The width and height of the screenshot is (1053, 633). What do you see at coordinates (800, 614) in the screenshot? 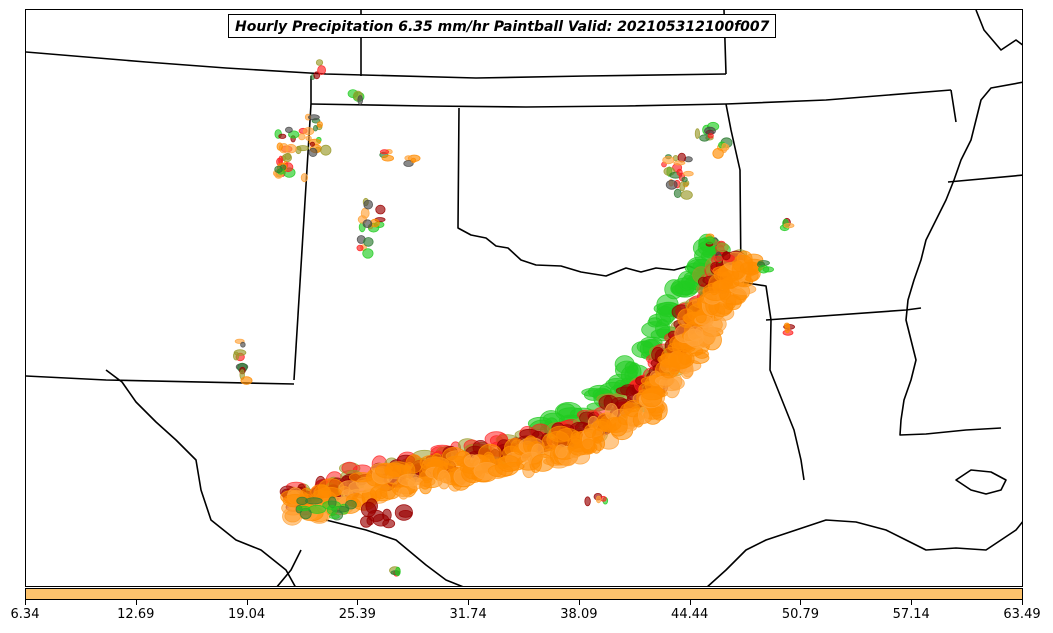
I see `colorbar-tick-label: 50.79` at bounding box center [800, 614].